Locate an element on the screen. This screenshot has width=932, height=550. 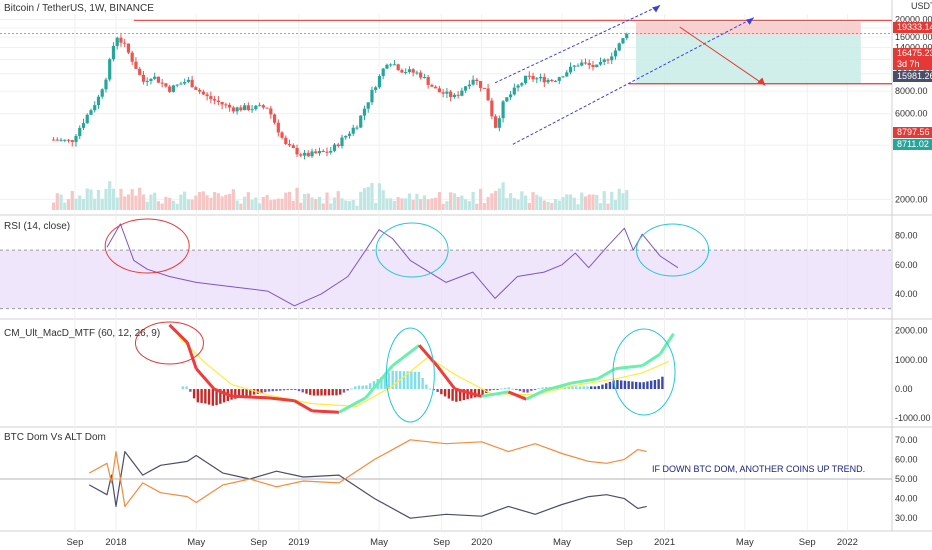
rsi-tick-label: 60.00 is located at coordinates (906, 265).